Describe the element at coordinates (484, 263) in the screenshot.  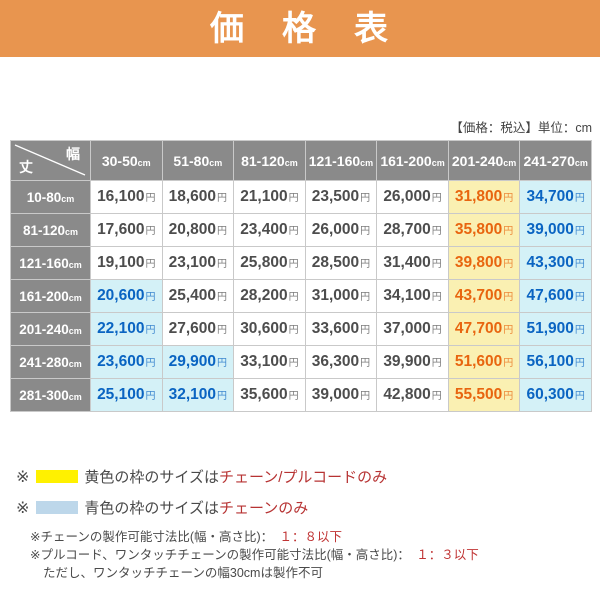
I see `price-cell: 39,800円` at that location.